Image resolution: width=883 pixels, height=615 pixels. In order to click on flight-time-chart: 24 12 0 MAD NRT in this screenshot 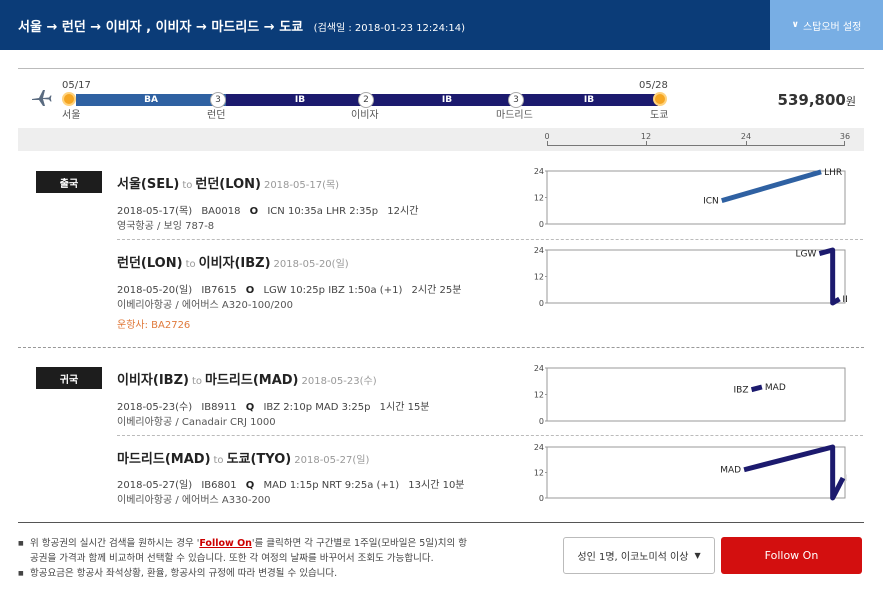, I will do `click(690, 473)`.